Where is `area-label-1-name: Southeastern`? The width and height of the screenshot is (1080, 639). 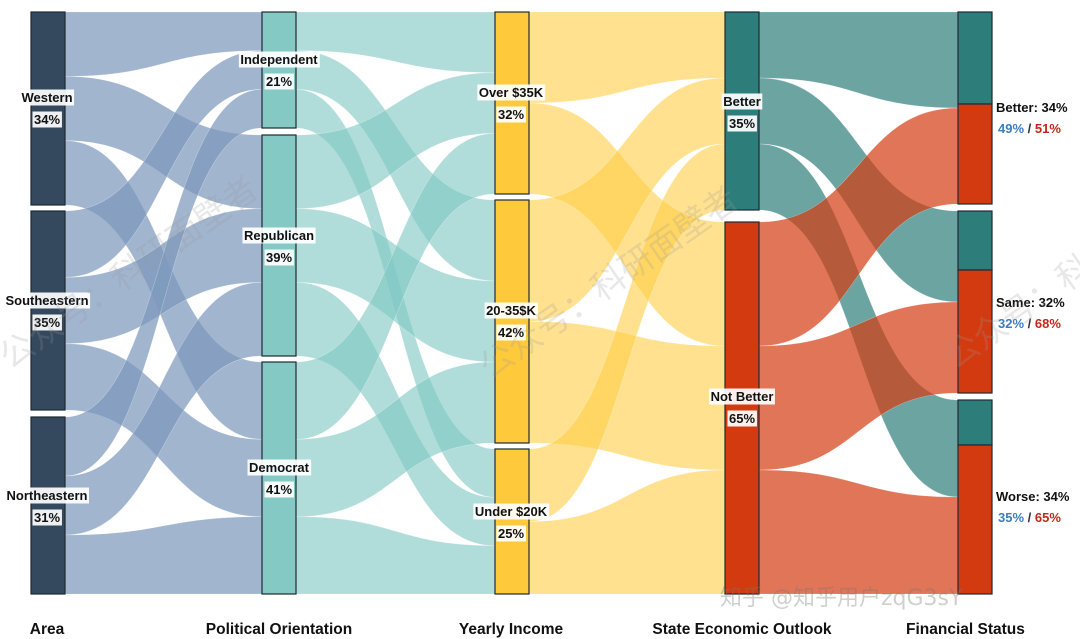 area-label-1-name: Southeastern is located at coordinates (46, 300).